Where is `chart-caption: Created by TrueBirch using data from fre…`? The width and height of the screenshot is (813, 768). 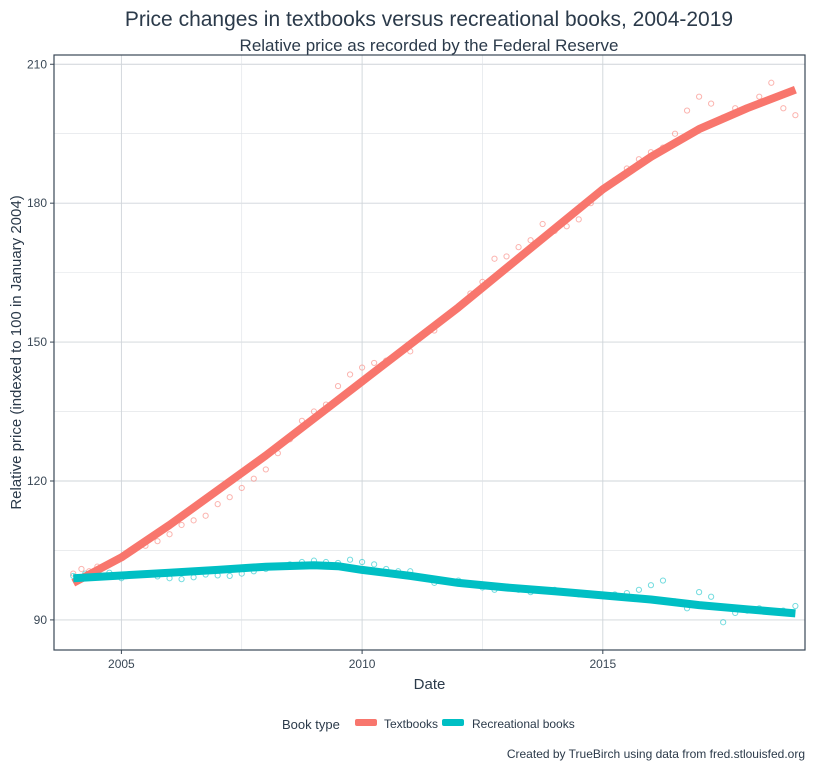 chart-caption: Created by TrueBirch using data from fre… is located at coordinates (656, 754).